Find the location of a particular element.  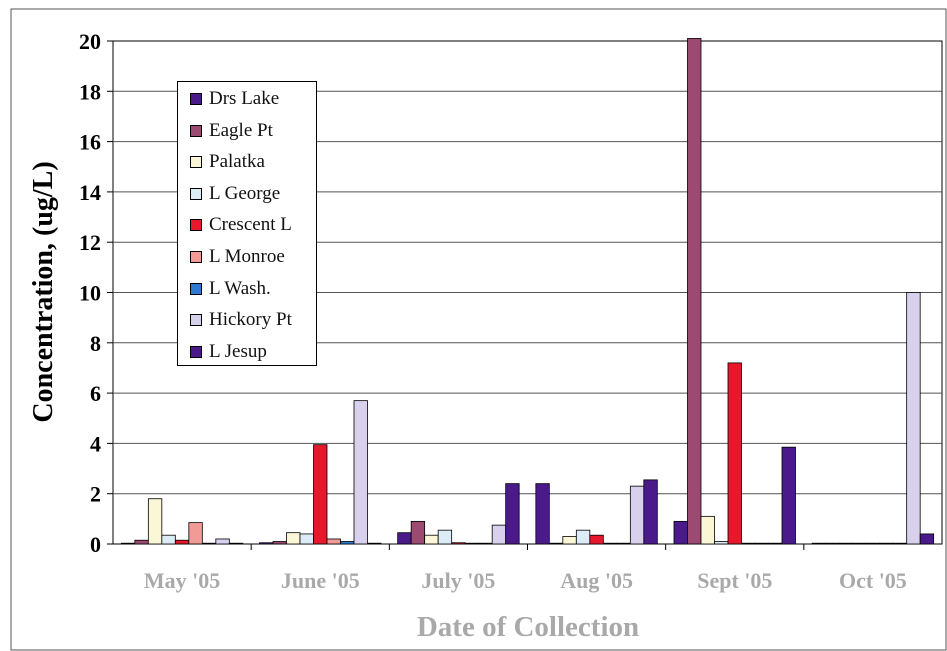

x-tick-label: Aug '05 is located at coordinates (596, 580).